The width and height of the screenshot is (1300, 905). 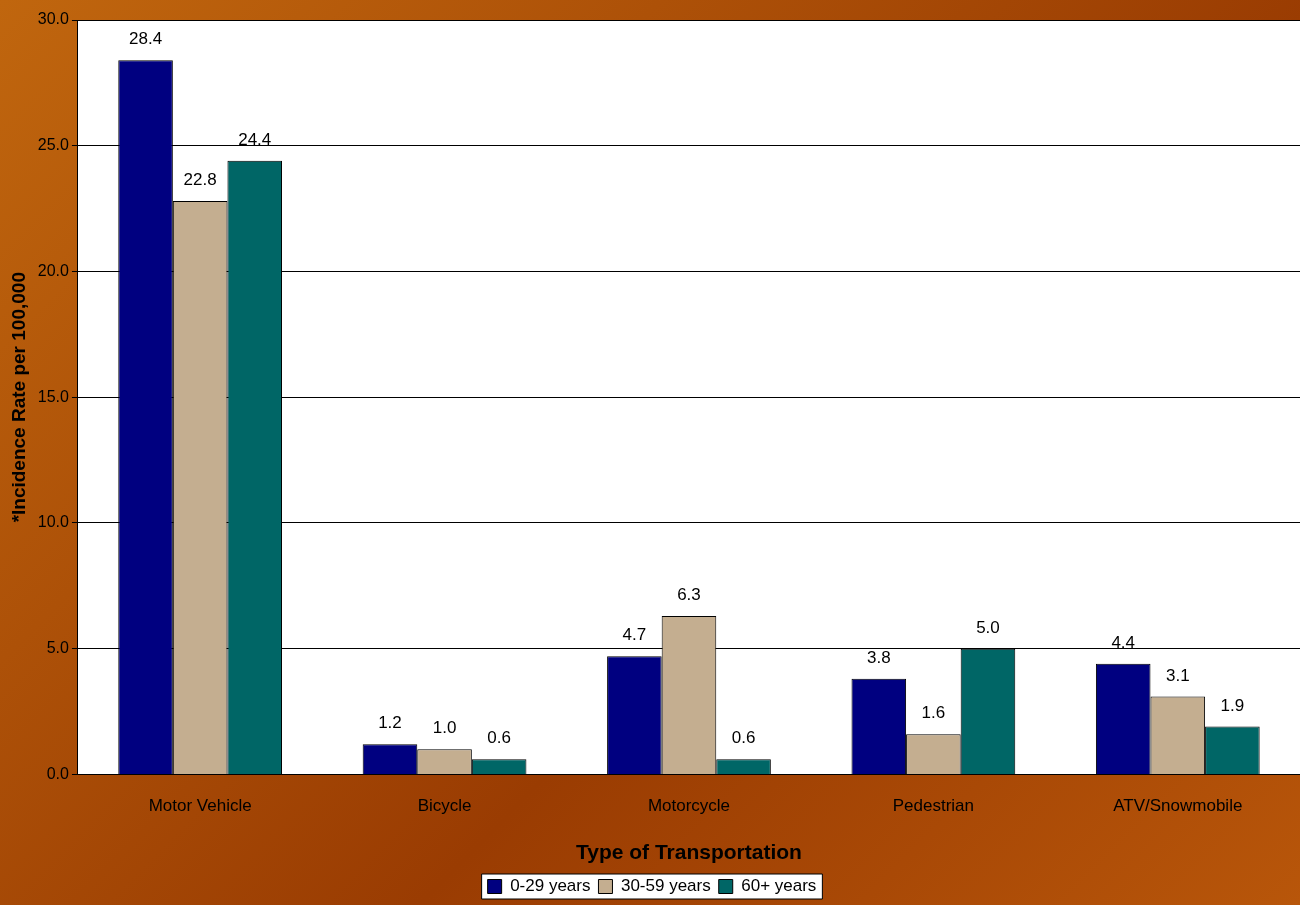 What do you see at coordinates (1178, 806) in the screenshot?
I see `x-tick-label: ATV/Snowmobile` at bounding box center [1178, 806].